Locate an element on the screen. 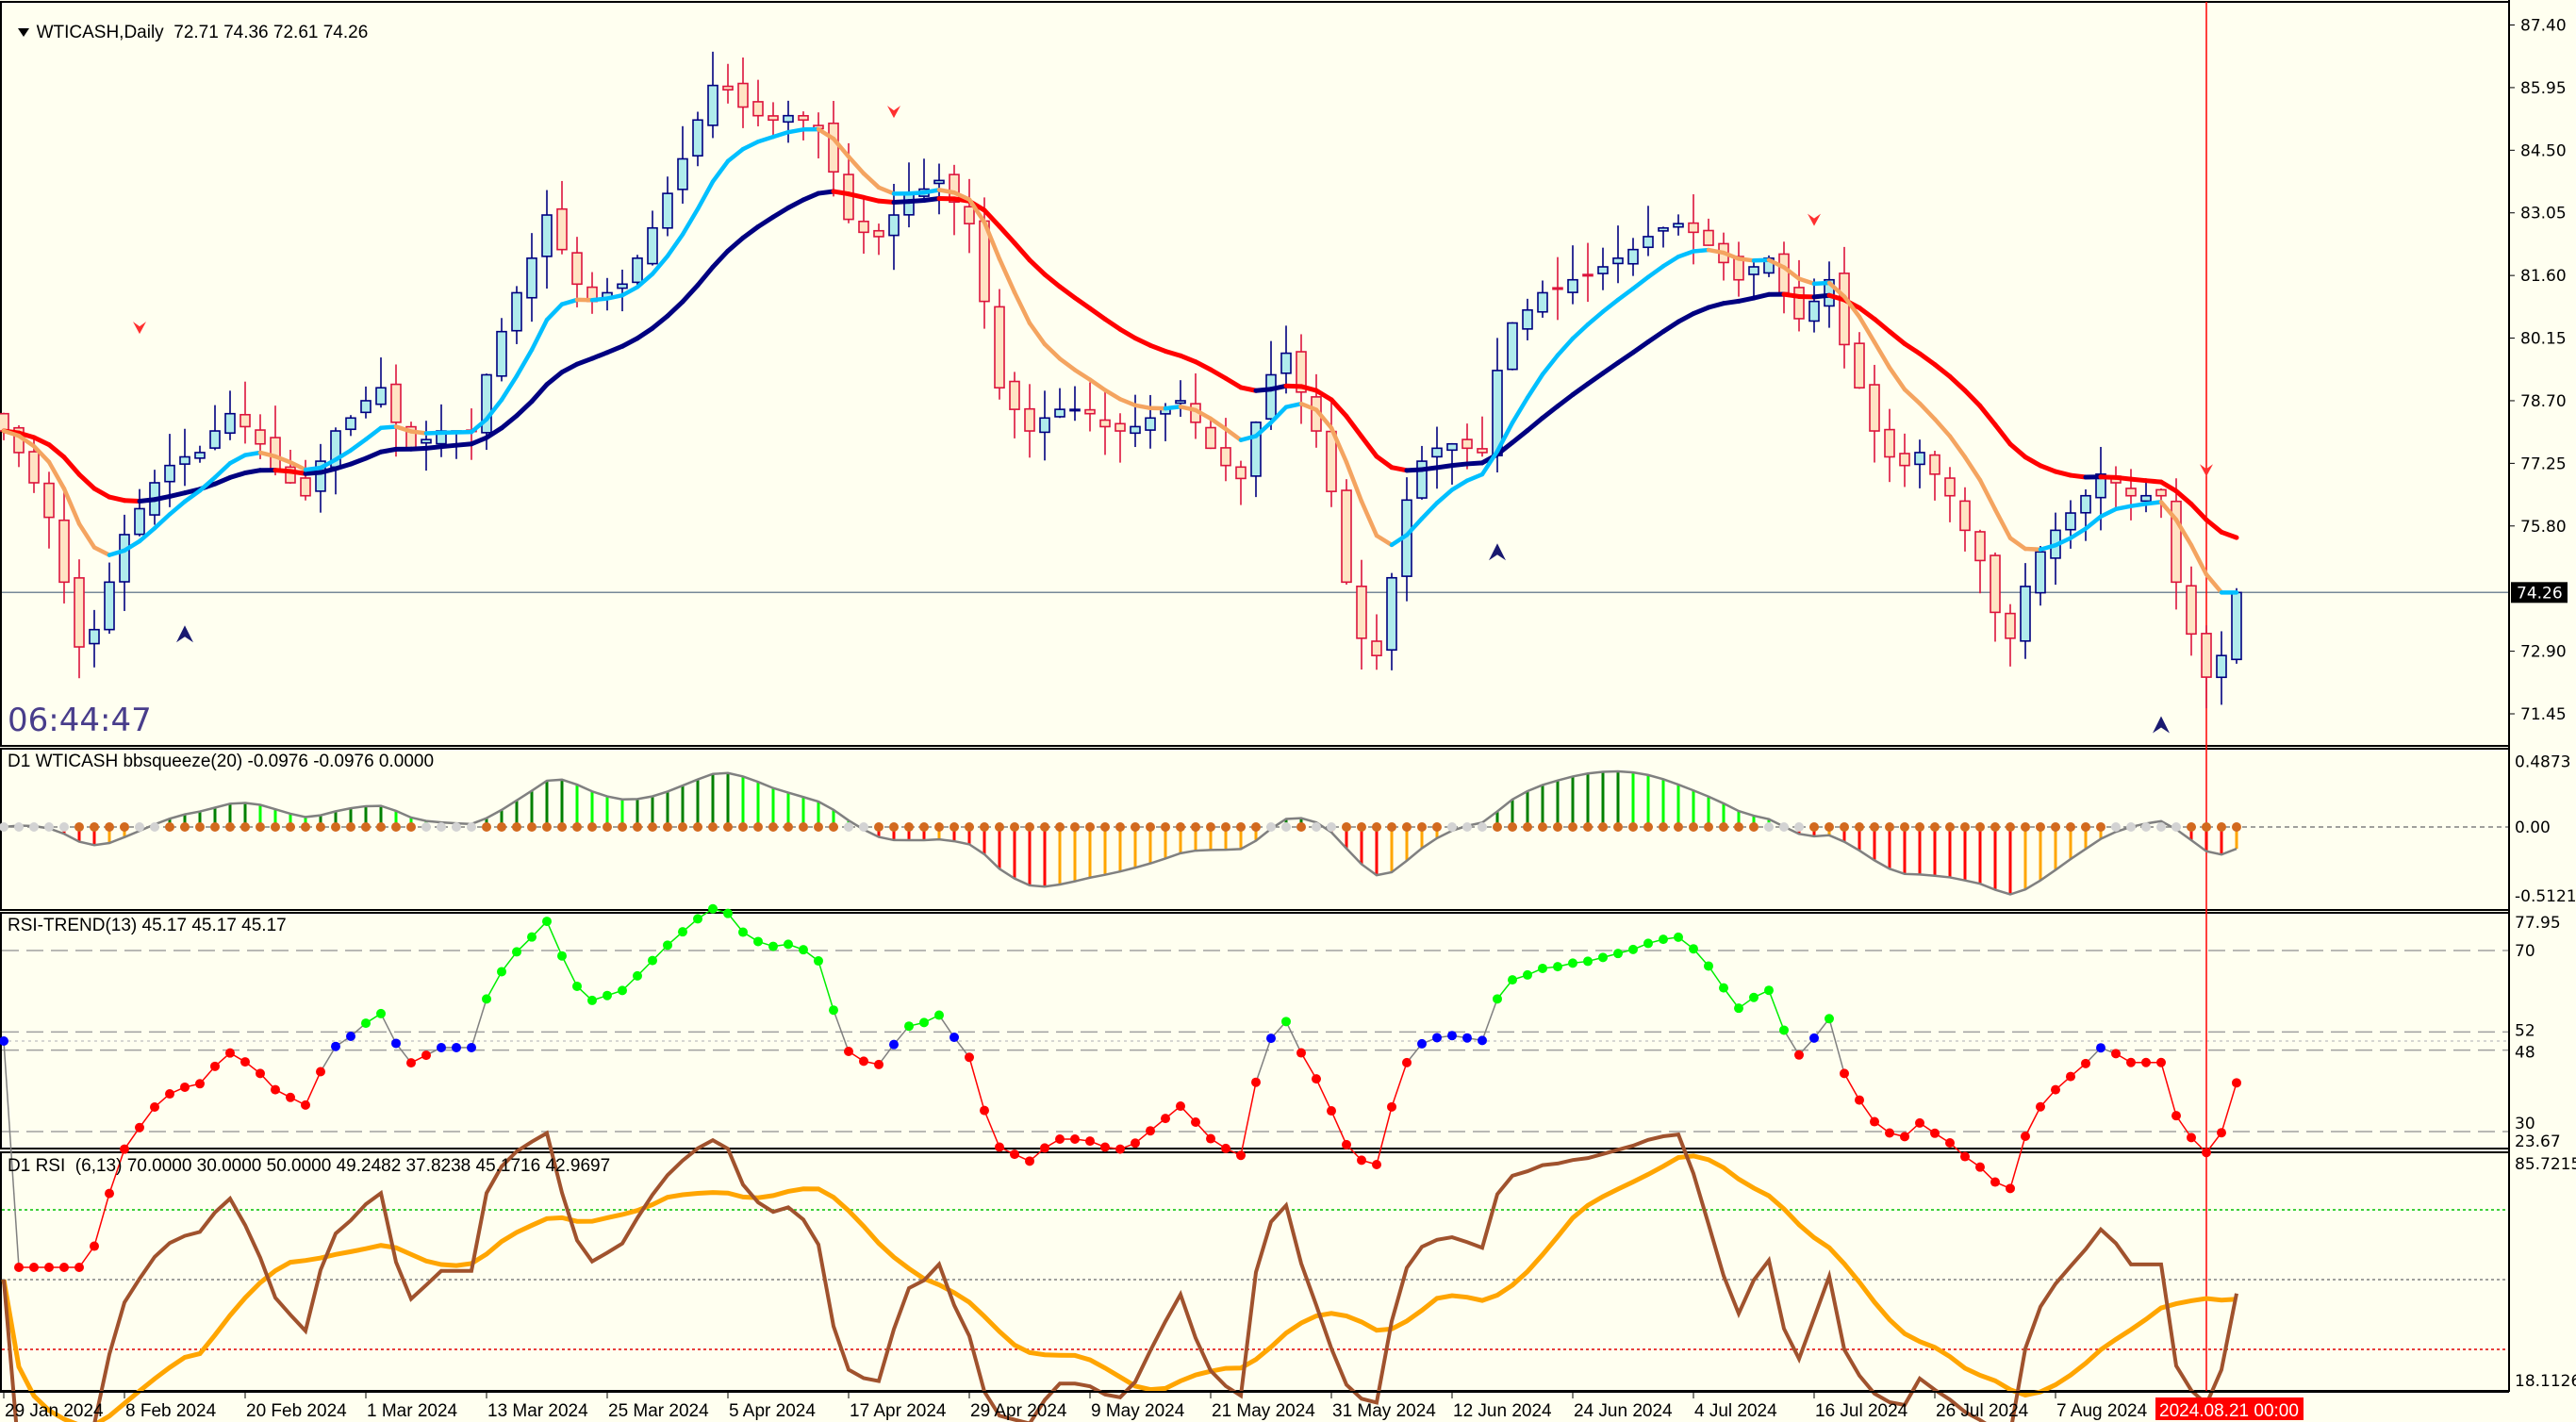 The height and width of the screenshot is (1422, 2576). price-axis-label: 83.05 is located at coordinates (2543, 214).